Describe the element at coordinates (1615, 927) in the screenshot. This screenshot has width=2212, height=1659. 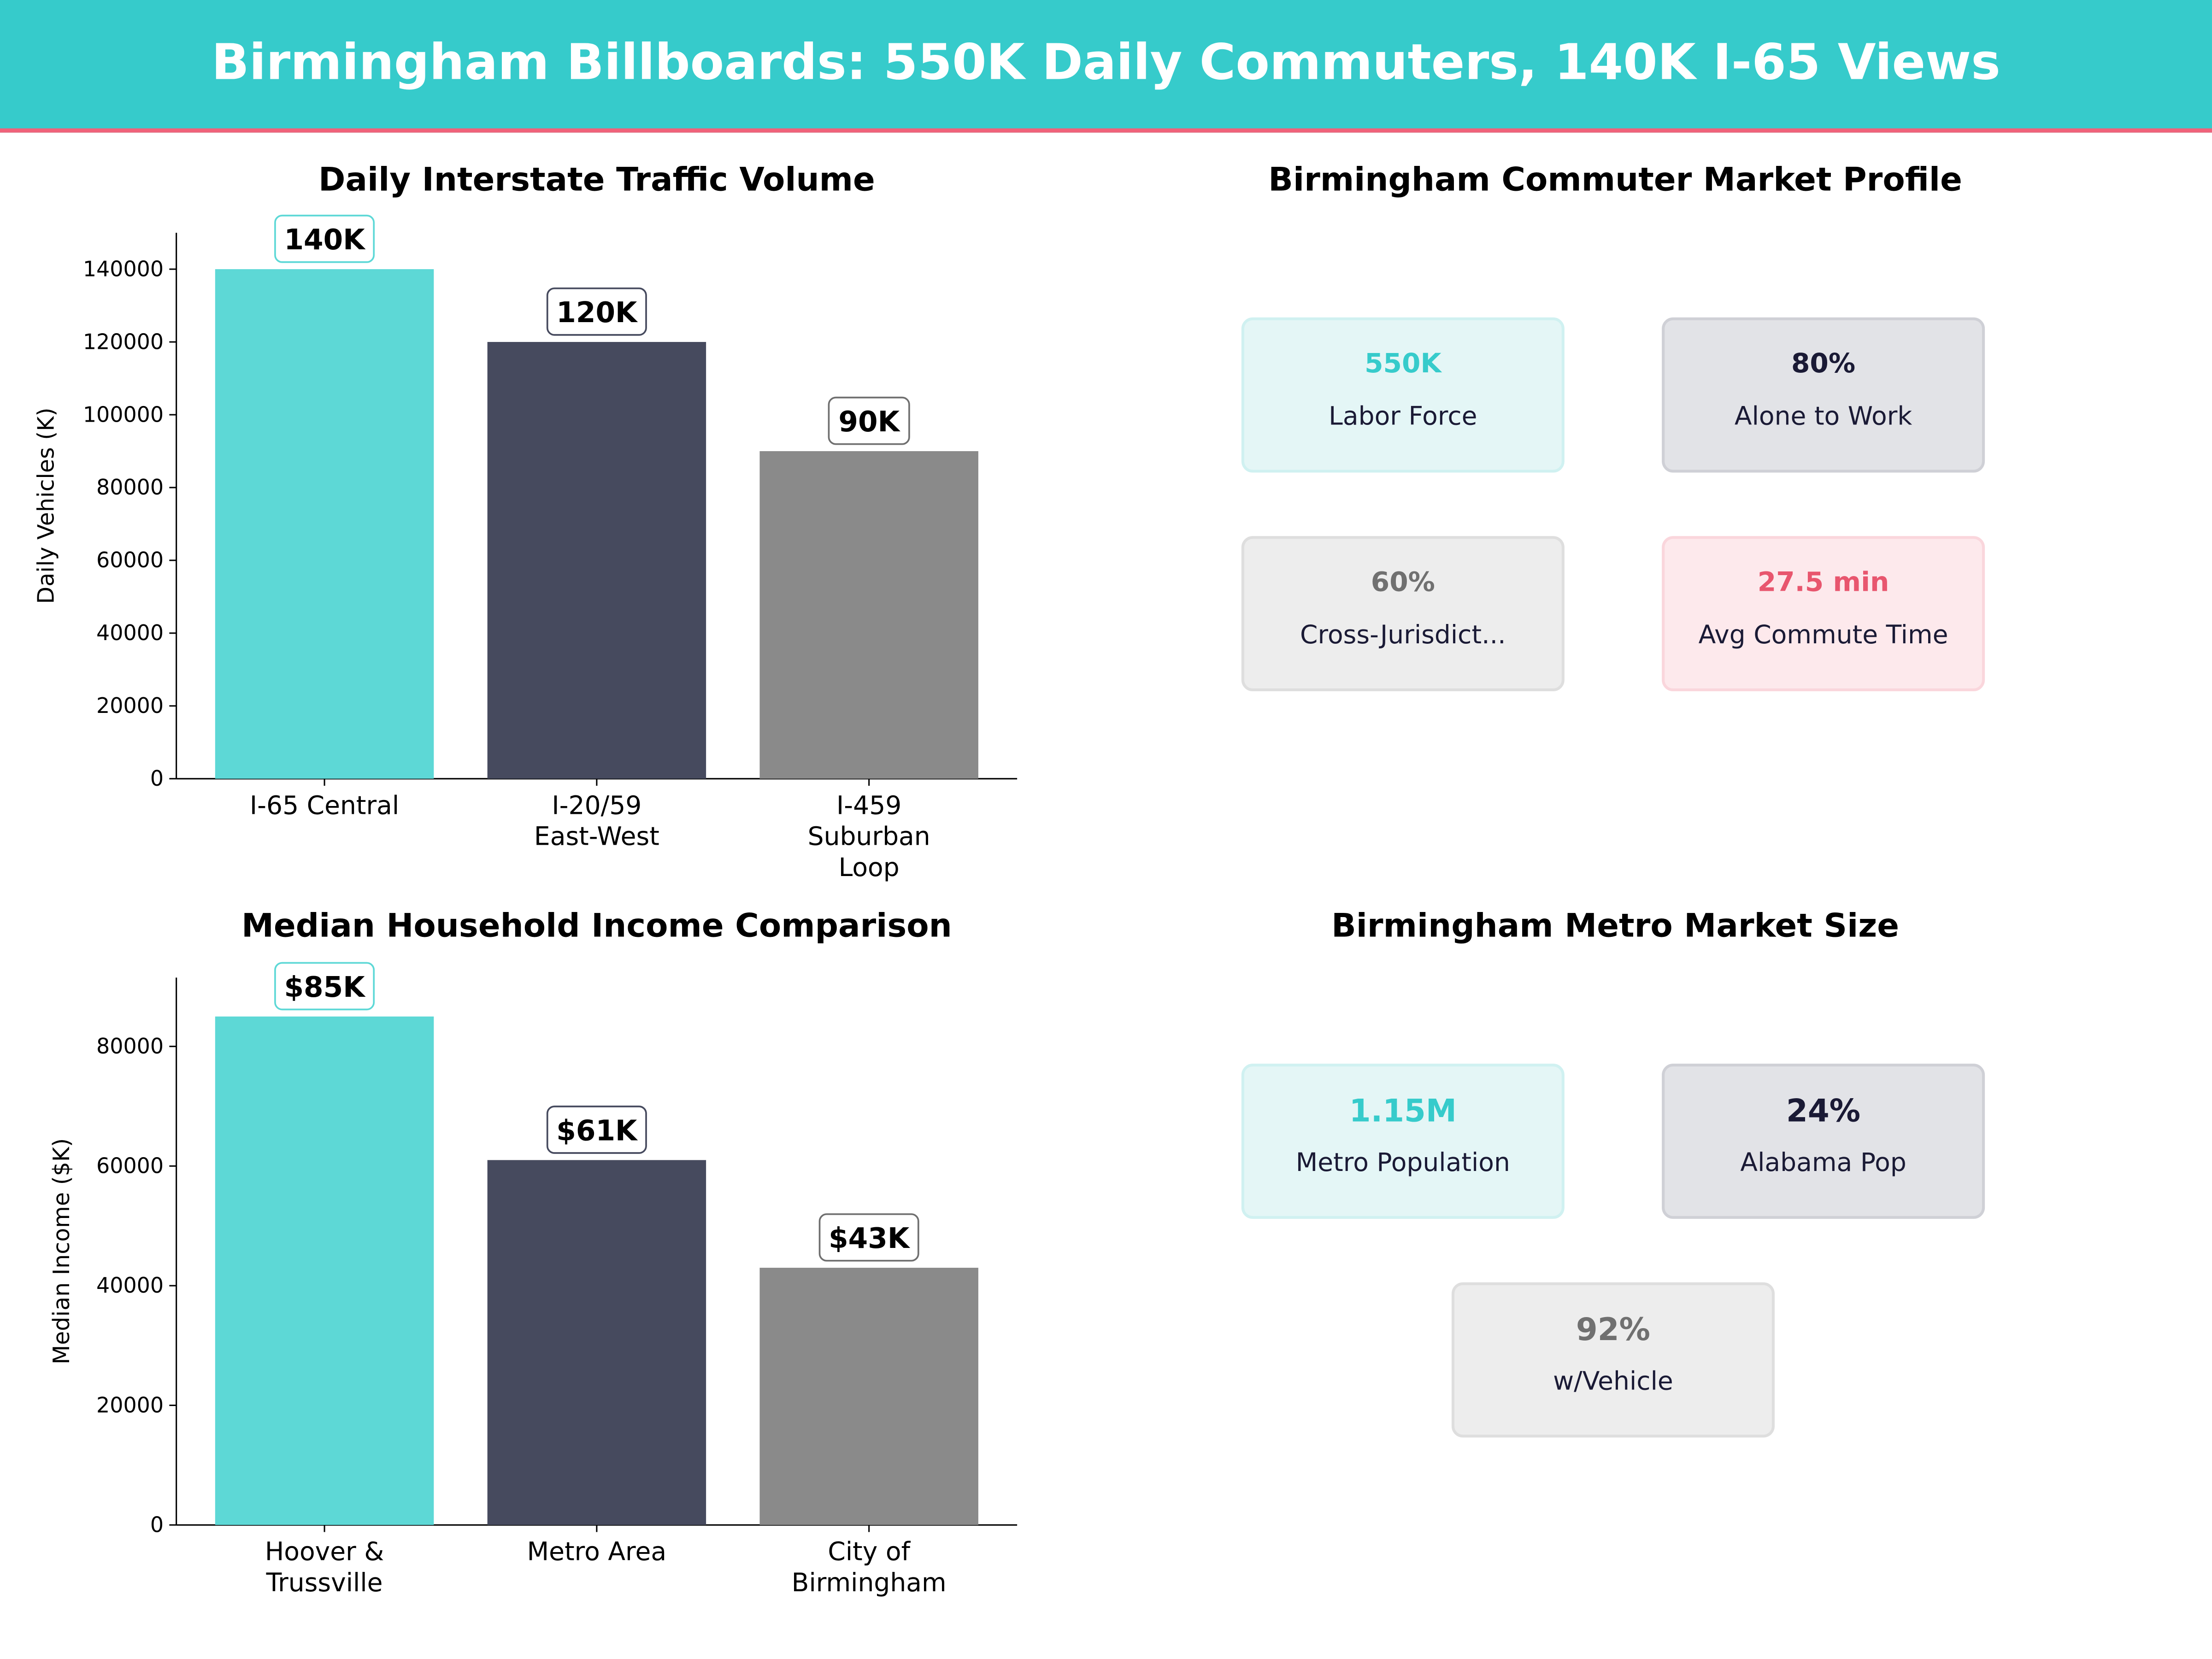
I see `market-title: Birmingham Metro Market Size` at that location.